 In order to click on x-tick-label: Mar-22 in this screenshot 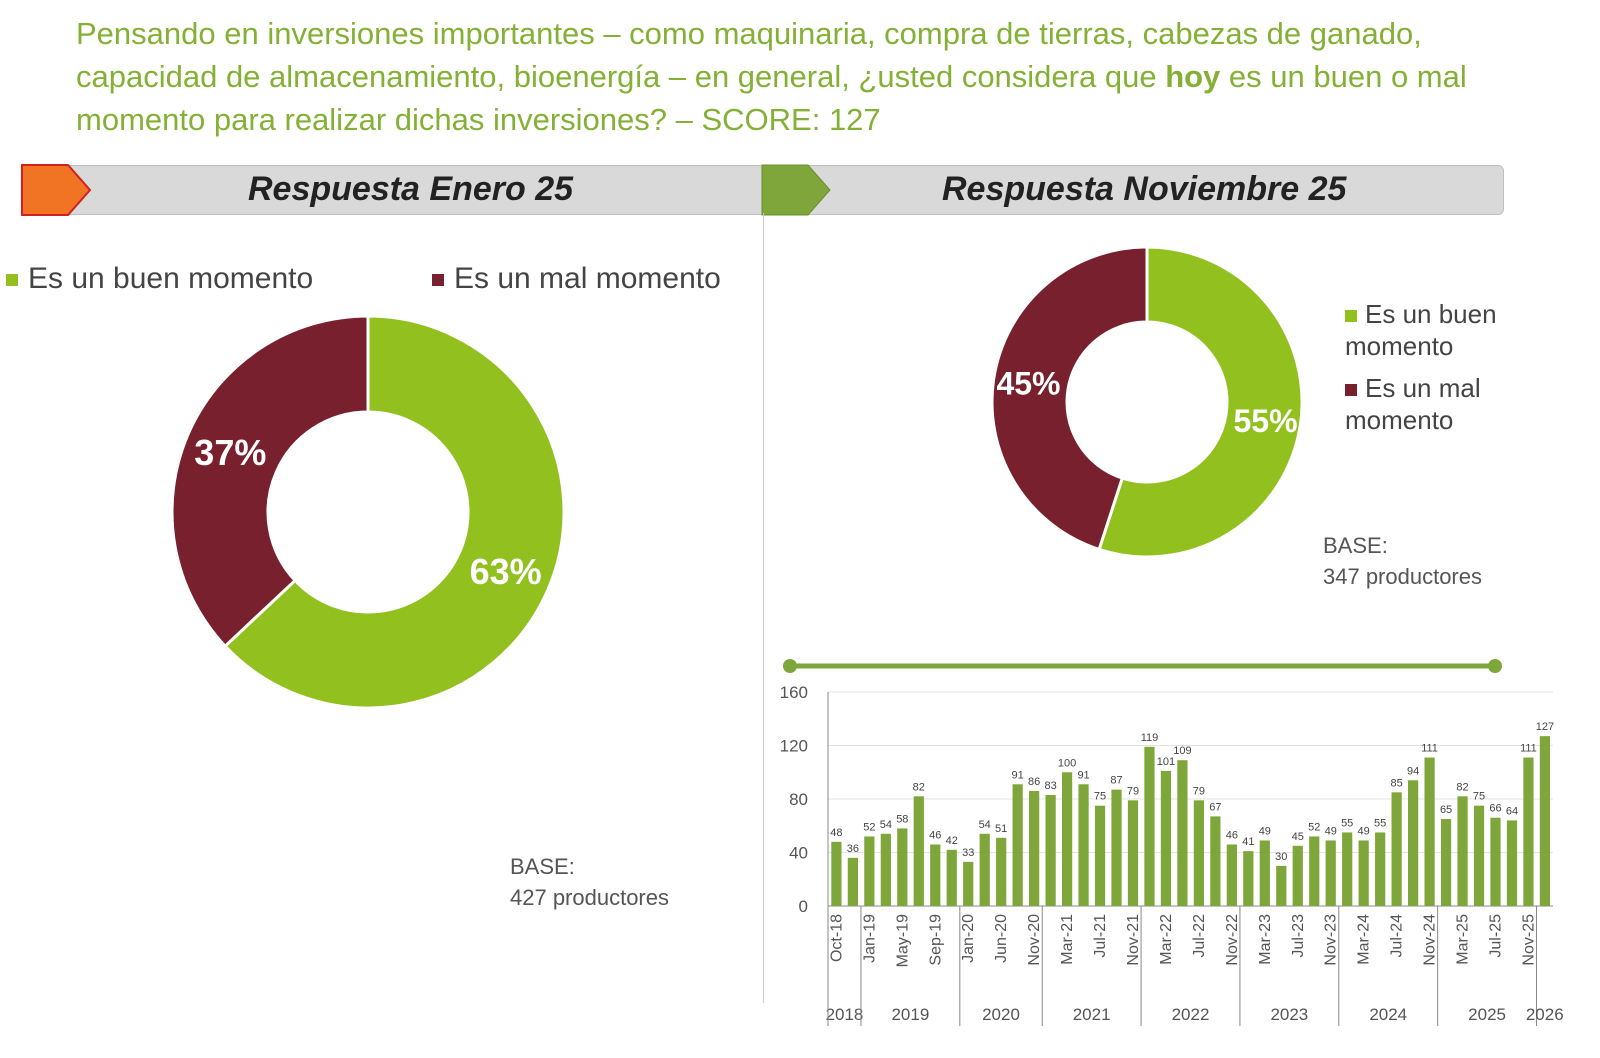, I will do `click(1166, 939)`.